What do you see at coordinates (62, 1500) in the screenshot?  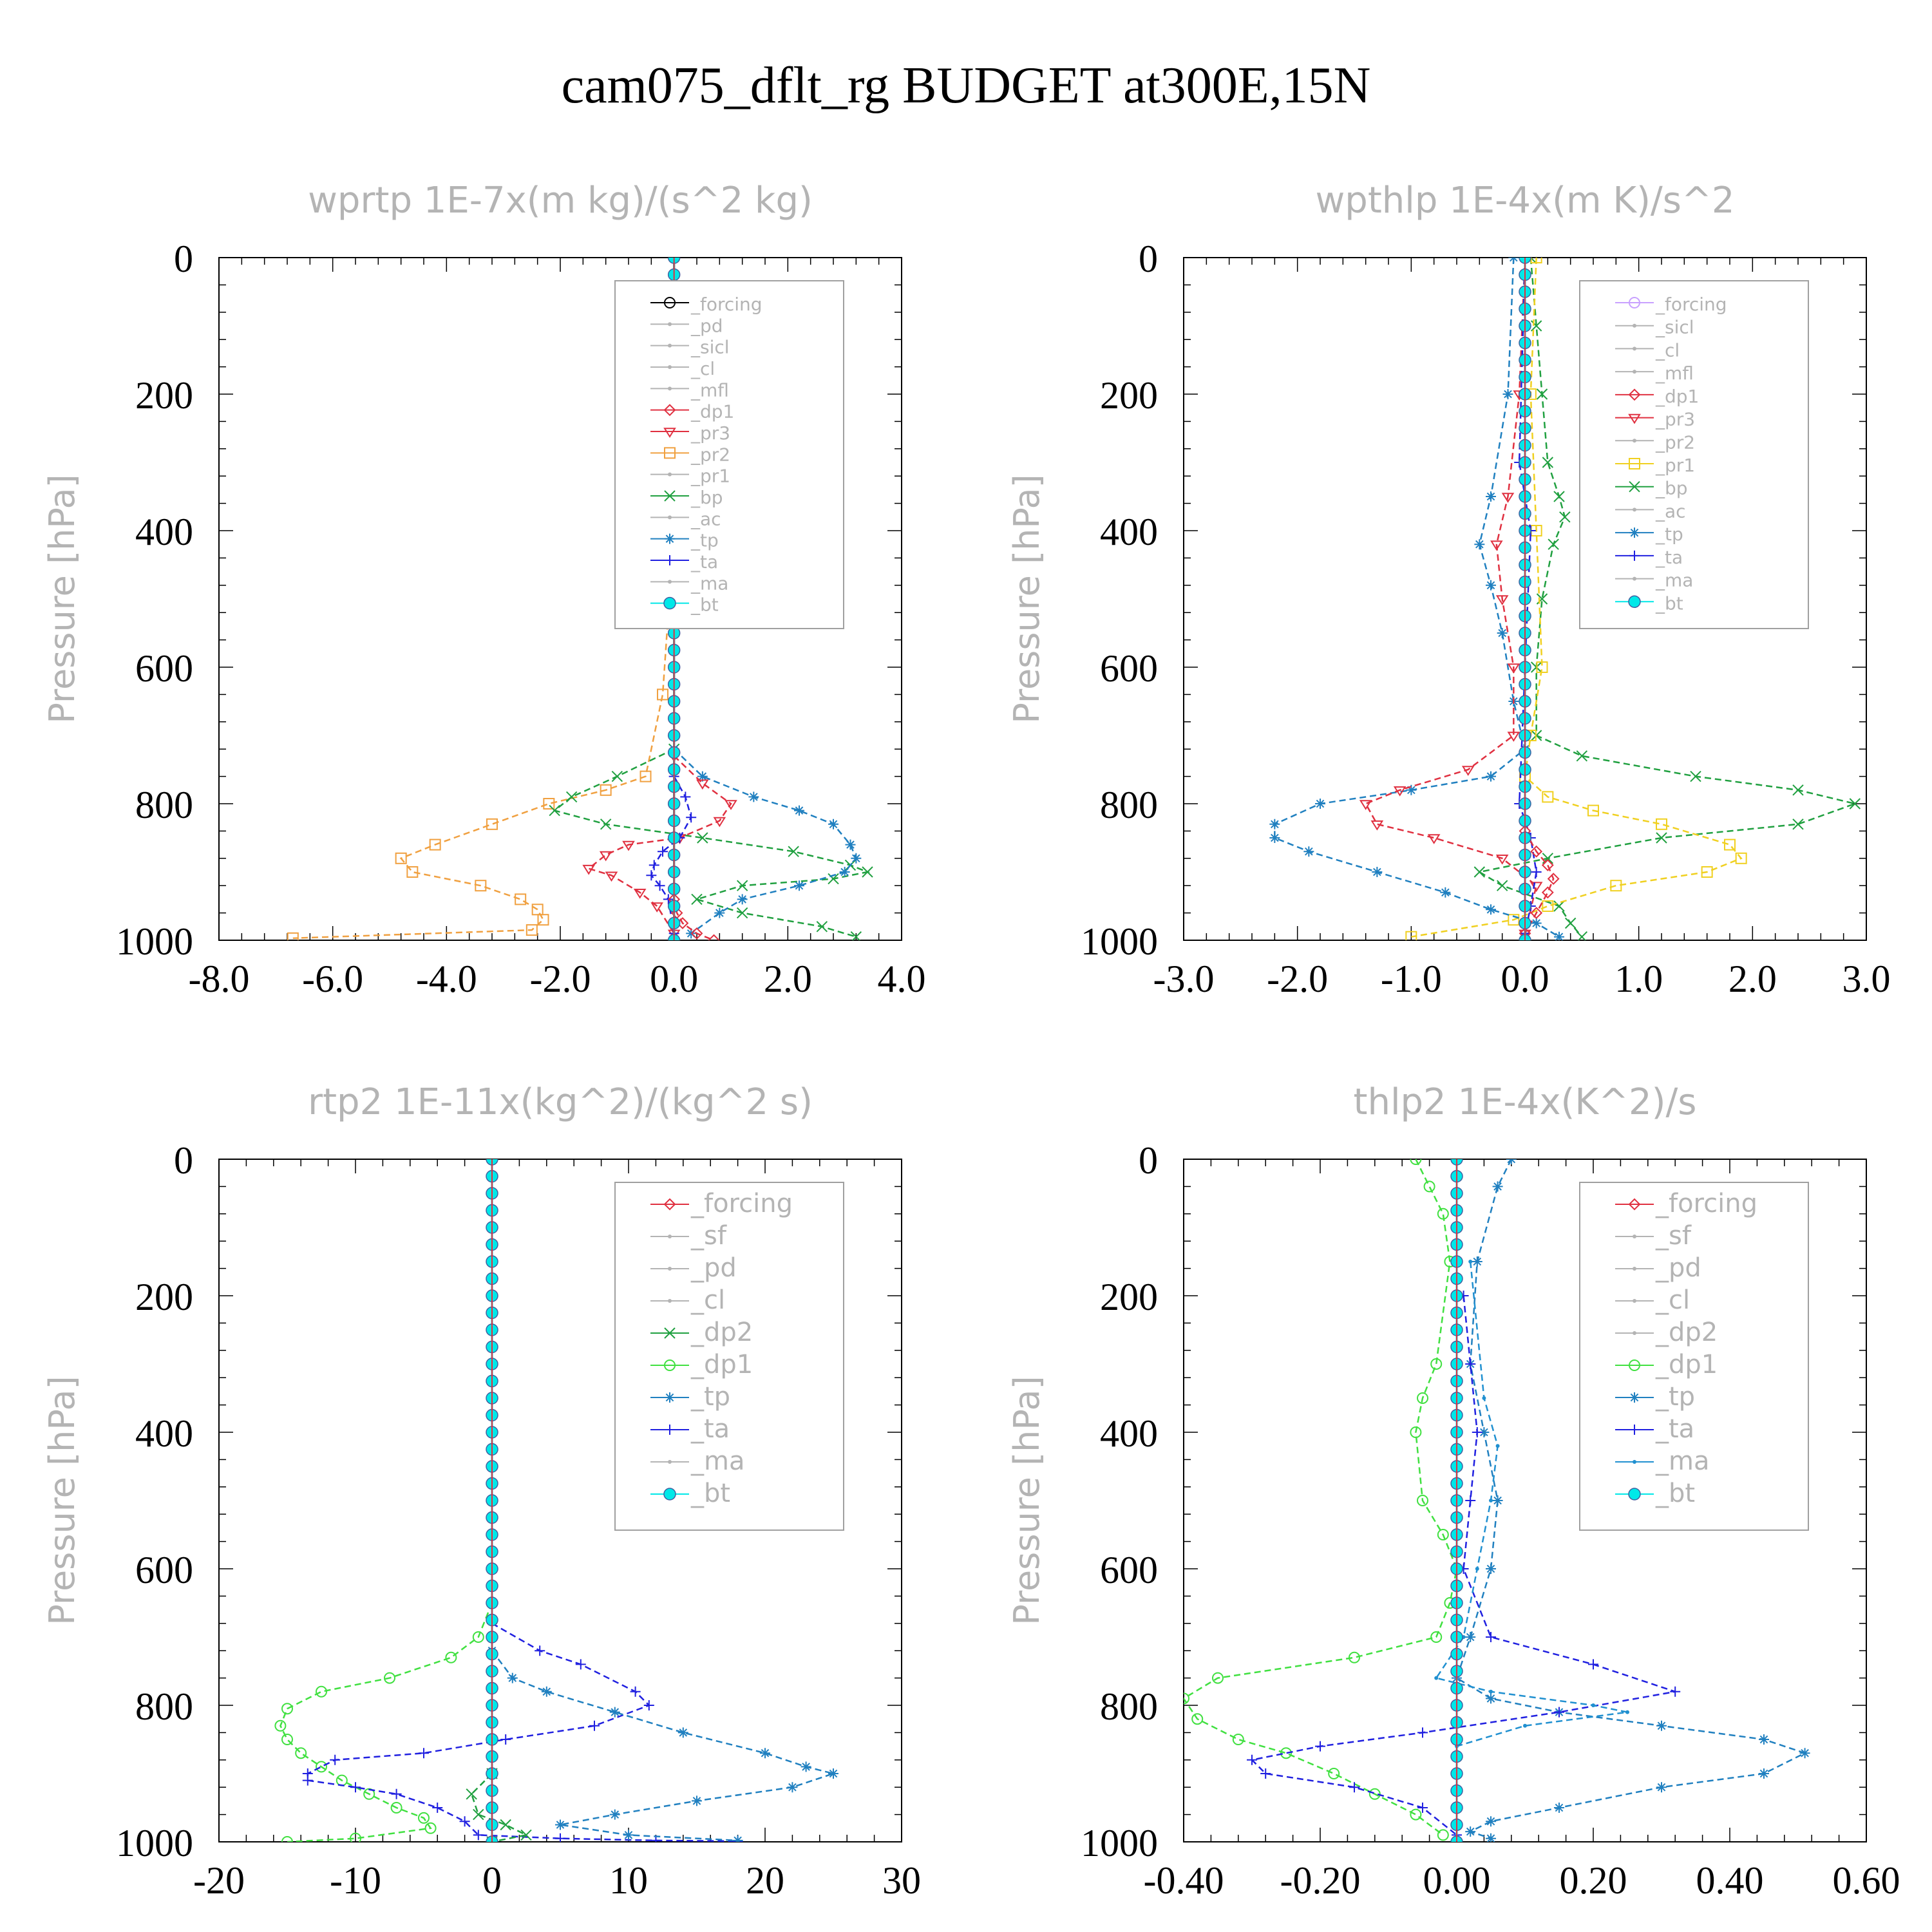 I see `y-axis-label: Pressure [hPa]` at bounding box center [62, 1500].